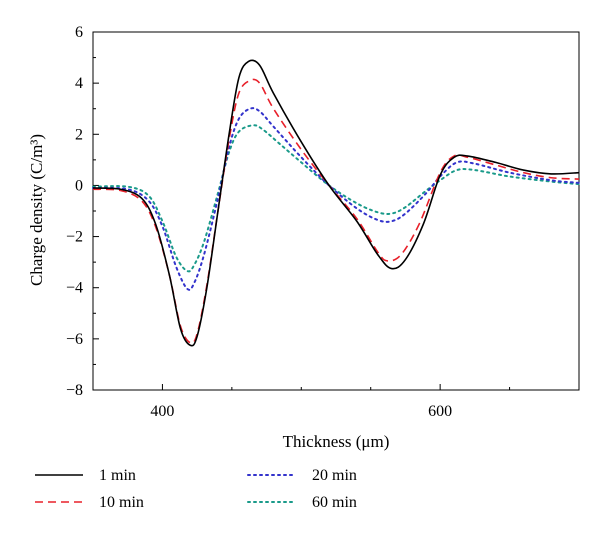 The height and width of the screenshot is (537, 600). I want to click on y-tick-label: −4, so click(74, 288).